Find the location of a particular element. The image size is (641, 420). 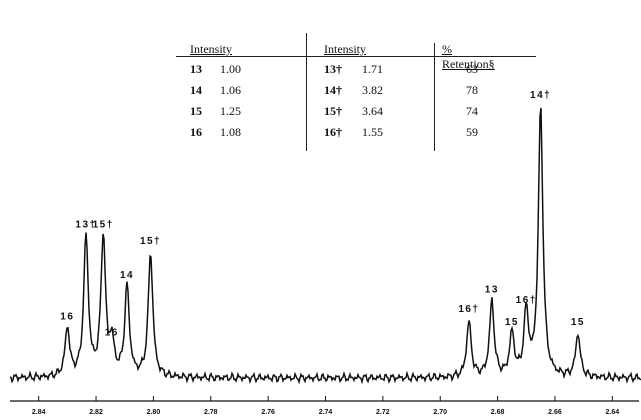

peak-label: 13† is located at coordinates (85, 225).